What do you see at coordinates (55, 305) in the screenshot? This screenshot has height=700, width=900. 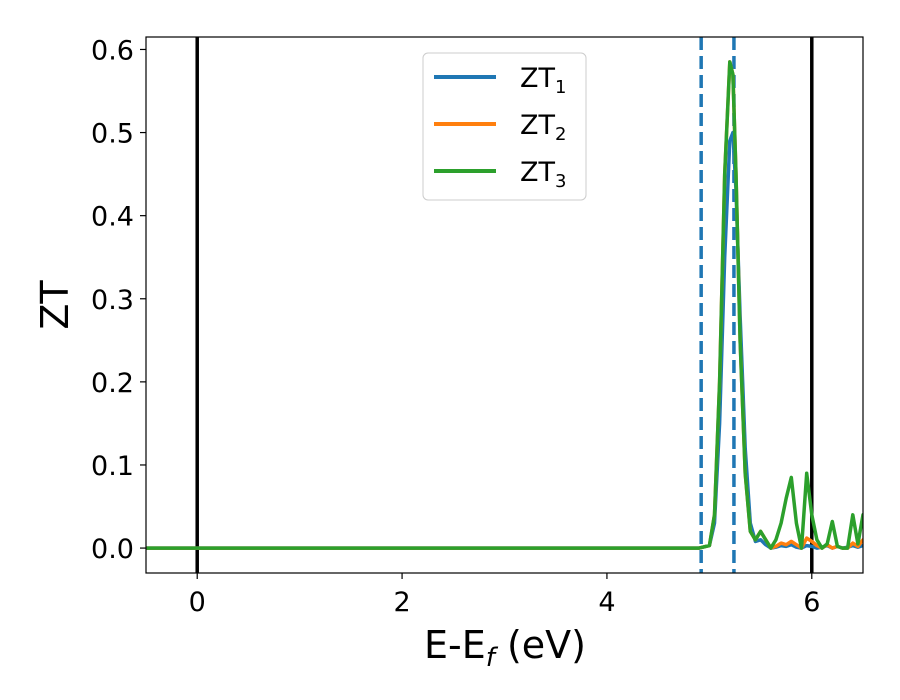 I see `y-axis-title: ZT` at bounding box center [55, 305].